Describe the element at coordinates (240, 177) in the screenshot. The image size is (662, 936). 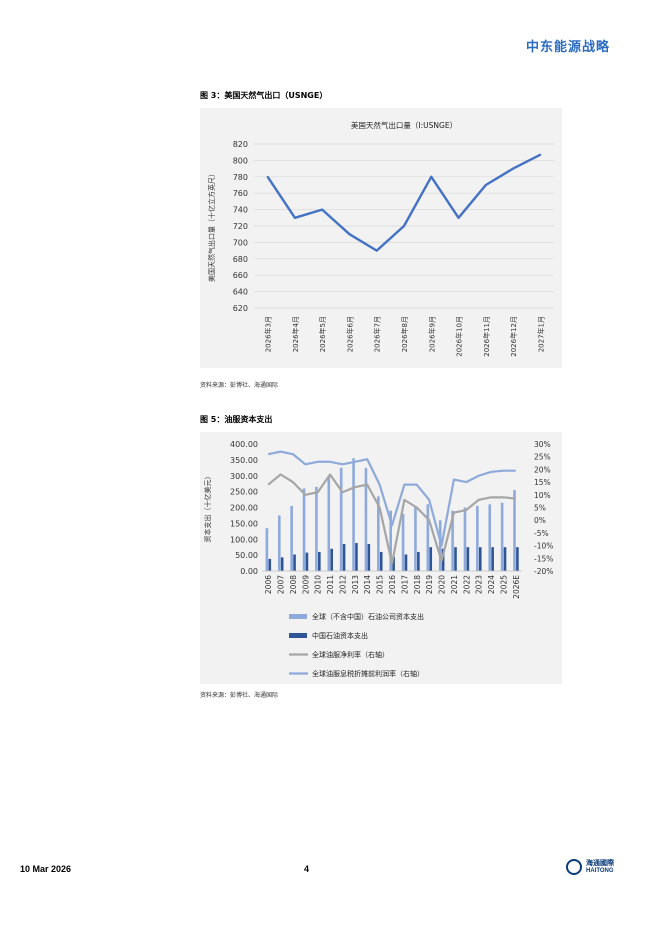
I see `y-tick-label: 780` at that location.